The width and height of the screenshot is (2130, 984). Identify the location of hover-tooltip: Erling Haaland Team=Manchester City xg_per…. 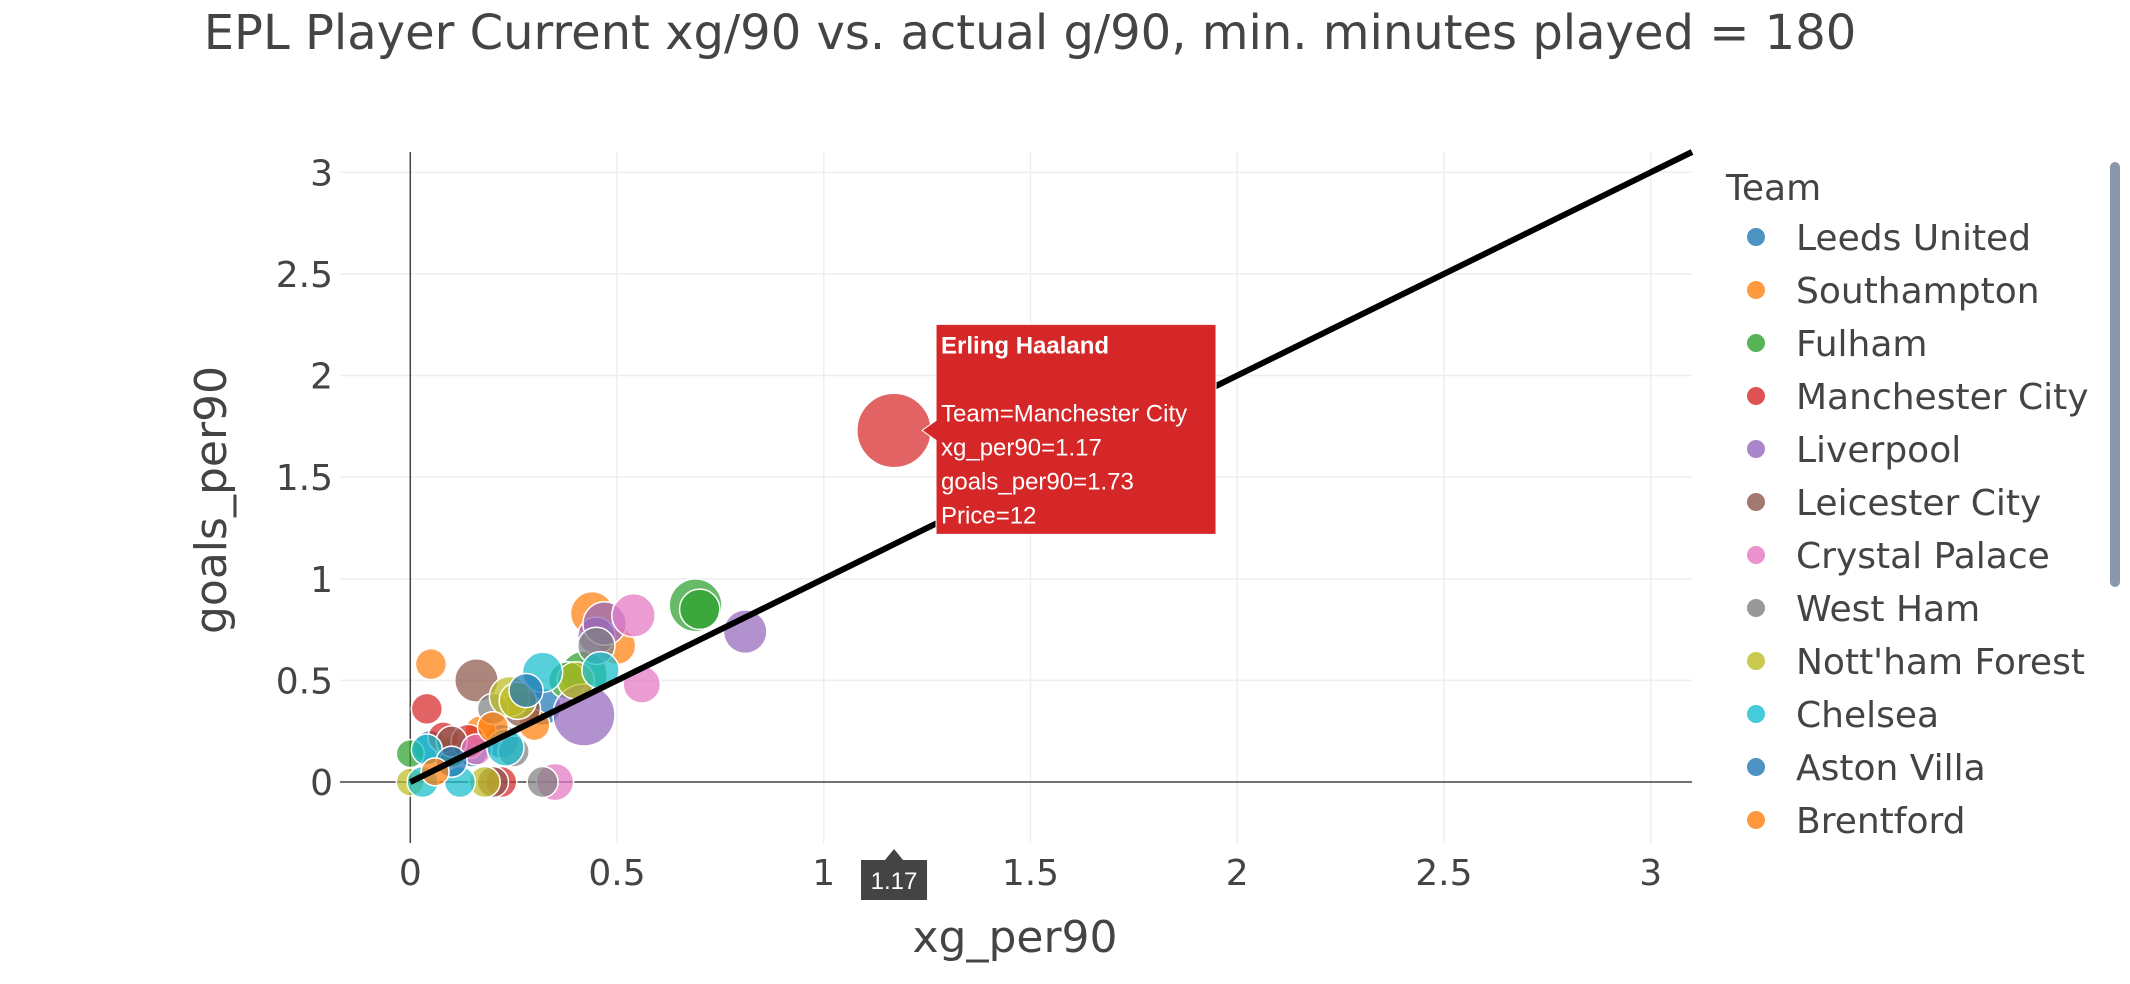
(1039, 611).